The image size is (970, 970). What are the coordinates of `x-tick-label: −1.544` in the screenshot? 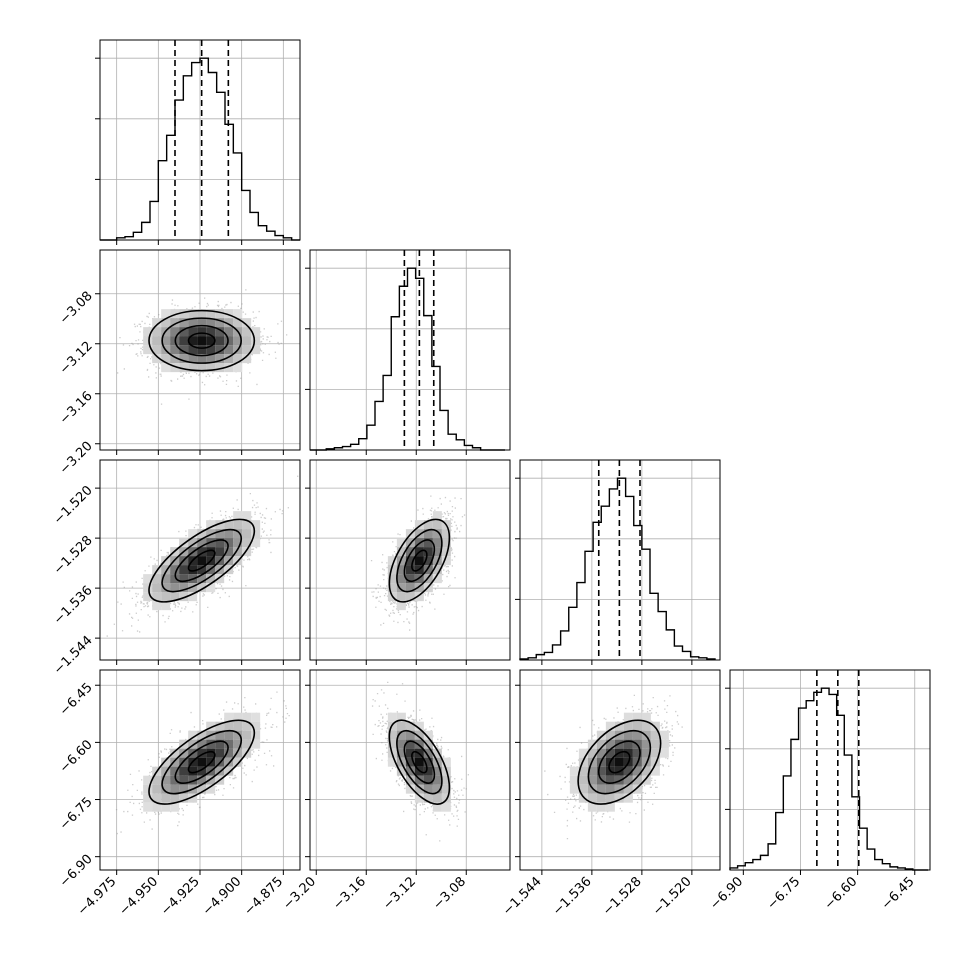 It's located at (522, 896).